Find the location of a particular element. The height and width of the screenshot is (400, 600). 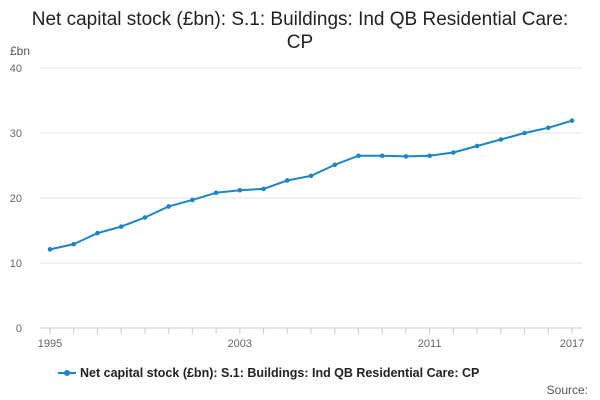

y-tick-label: 10 is located at coordinates (16, 264).